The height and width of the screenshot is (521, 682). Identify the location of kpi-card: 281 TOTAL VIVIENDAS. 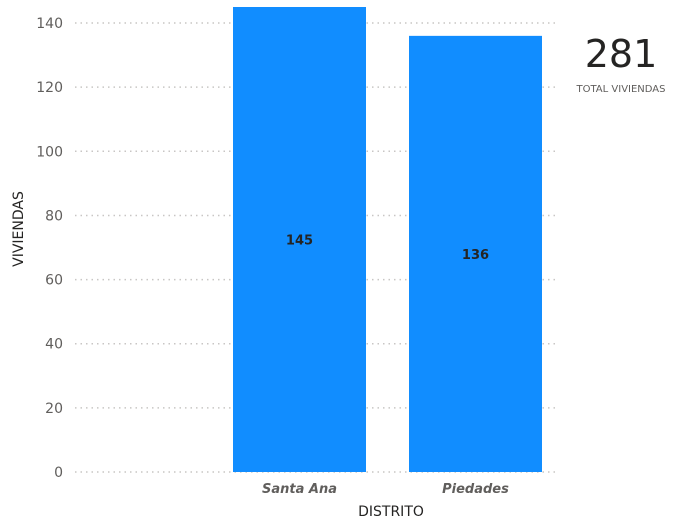
(621, 62).